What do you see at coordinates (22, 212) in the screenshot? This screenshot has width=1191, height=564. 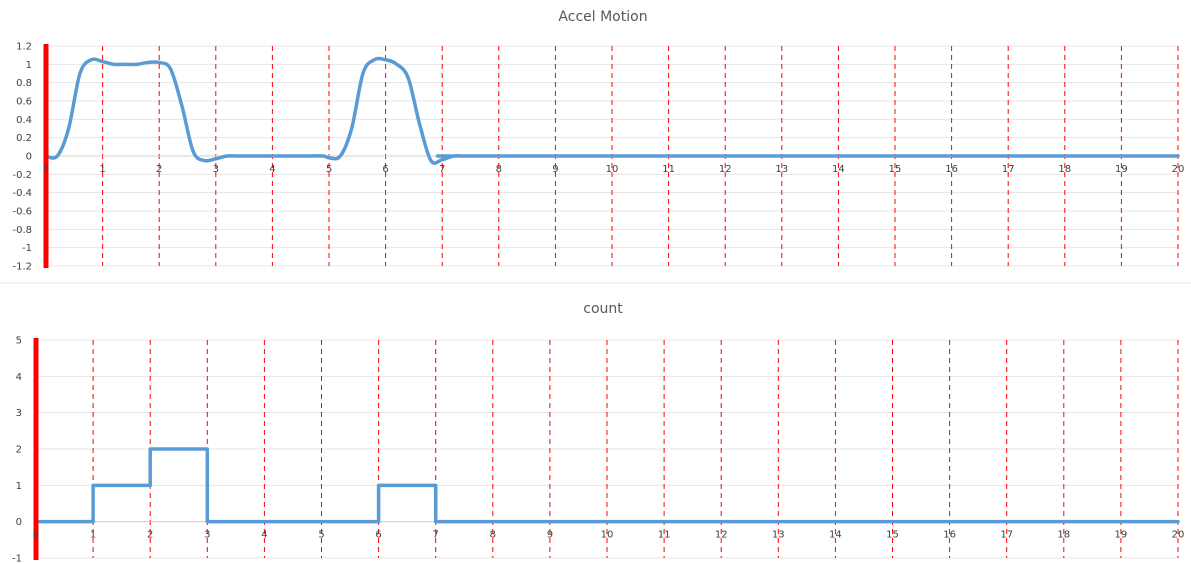 I see `y-tick-label: -0.6` at bounding box center [22, 212].